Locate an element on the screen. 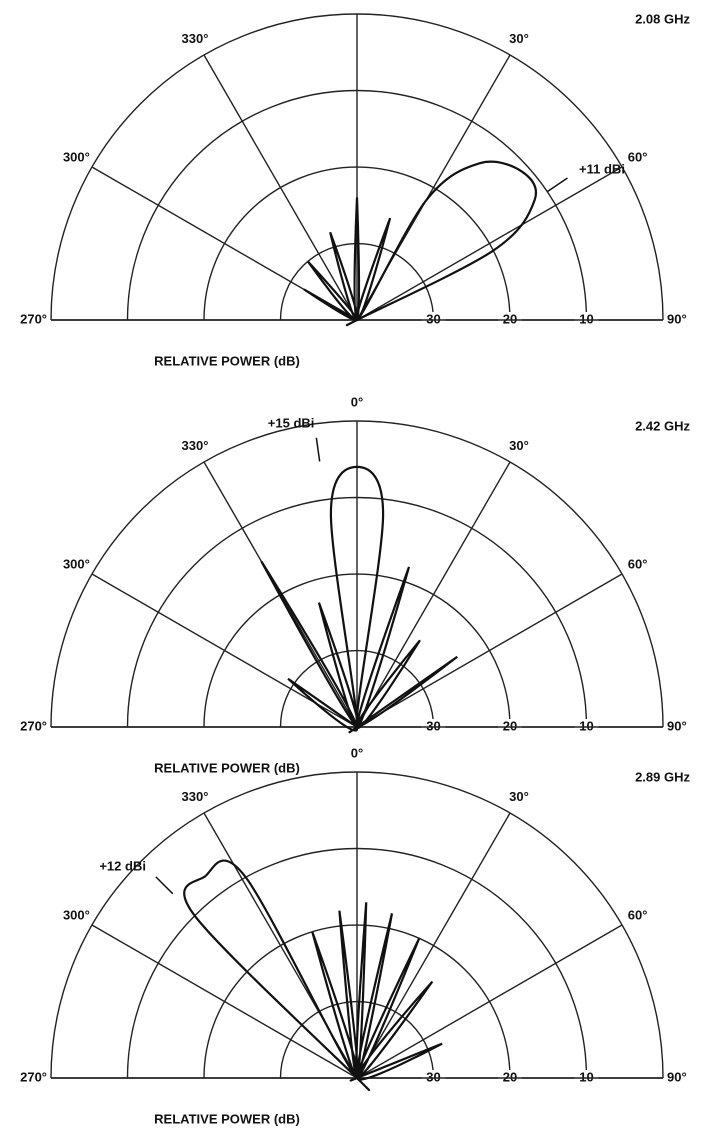 The image size is (701, 1135). annotation: +12 dBi is located at coordinates (122, 865).